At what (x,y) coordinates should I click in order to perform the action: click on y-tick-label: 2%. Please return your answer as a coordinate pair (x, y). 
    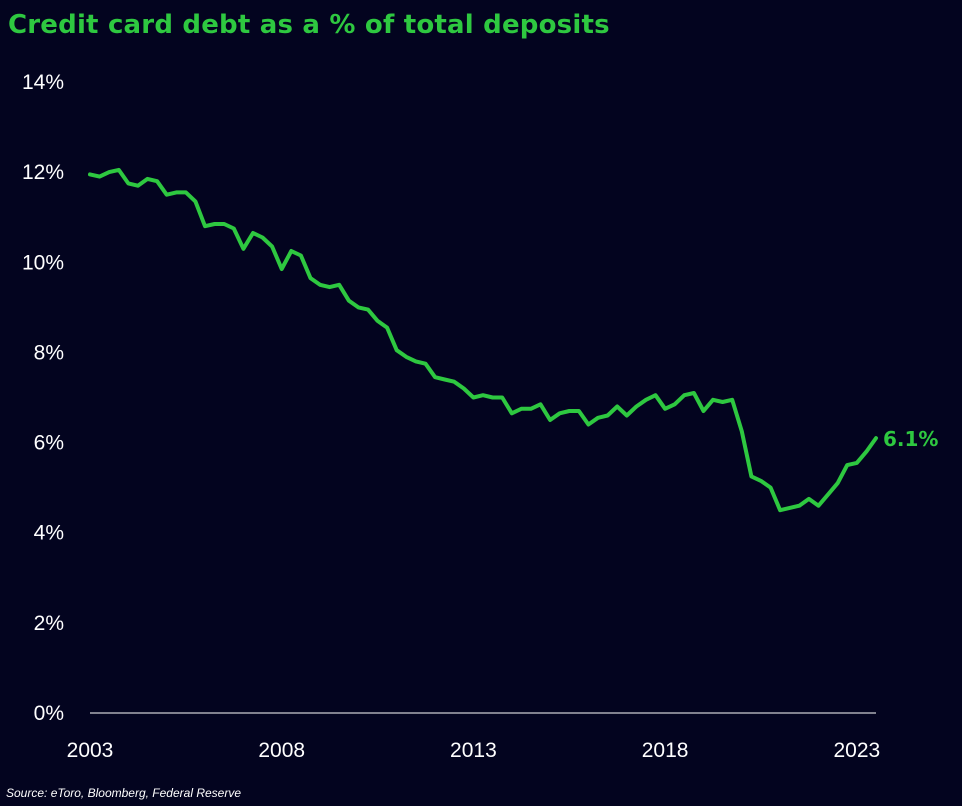
    Looking at the image, I should click on (49, 623).